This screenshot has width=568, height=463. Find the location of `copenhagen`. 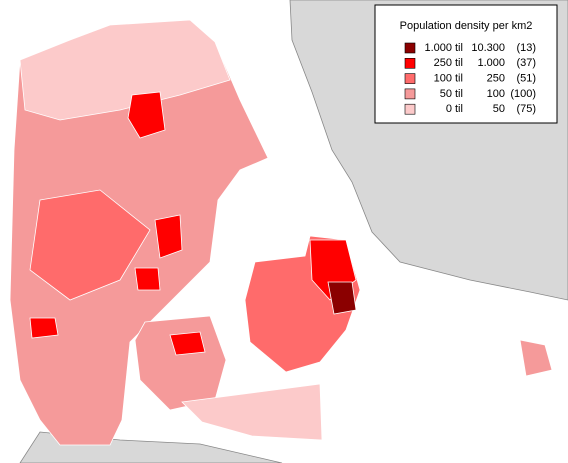

copenhagen is located at coordinates (342, 298).